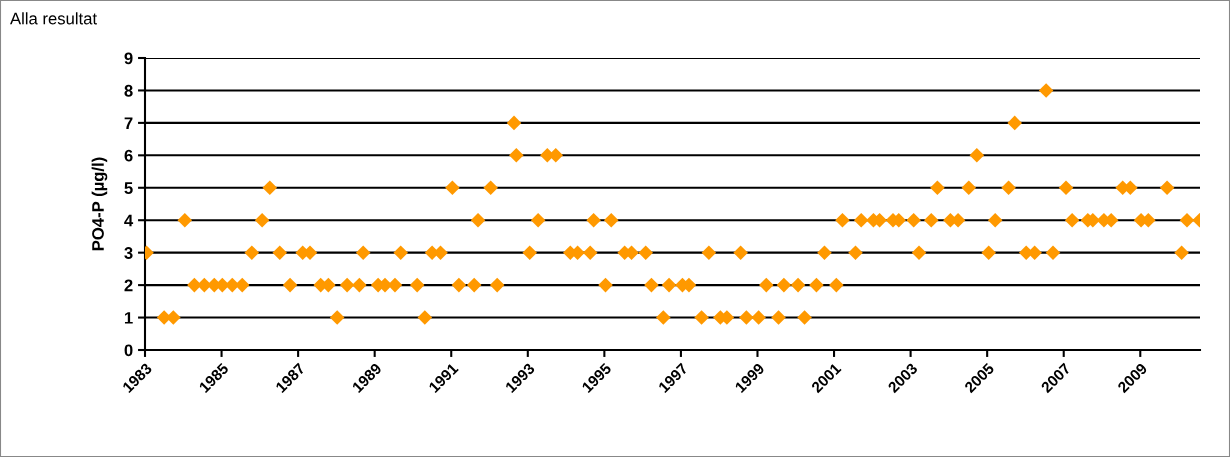  Describe the element at coordinates (128, 58) in the screenshot. I see `y-tick-label: 9` at that location.